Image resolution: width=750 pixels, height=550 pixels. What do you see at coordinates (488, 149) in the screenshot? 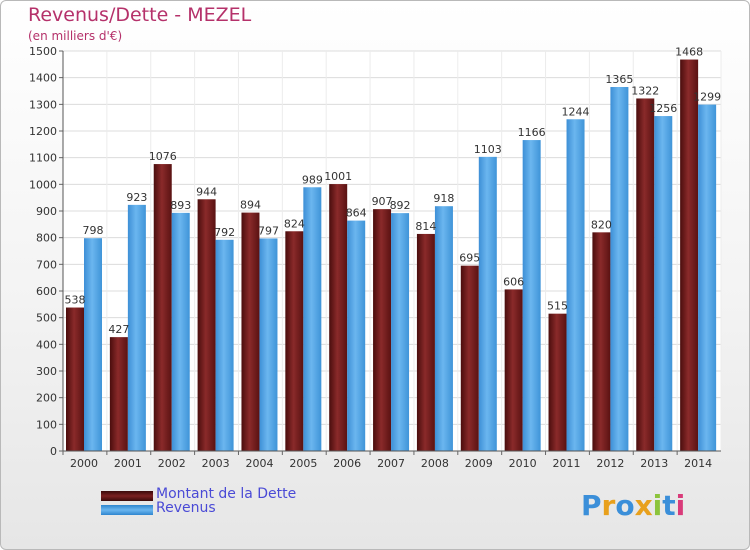
I see `revenus-value-label: 1103` at bounding box center [488, 149].